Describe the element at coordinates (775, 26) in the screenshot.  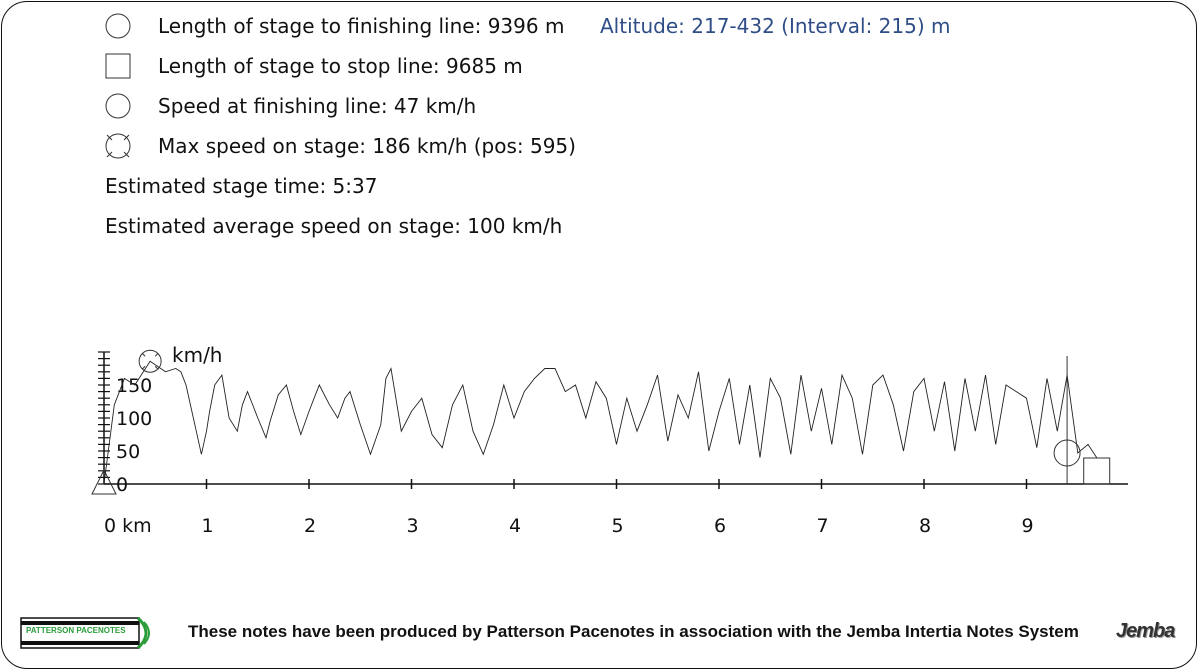
I see `altitude-info: Altitude: 217-432 (Interval: 215) m` at that location.